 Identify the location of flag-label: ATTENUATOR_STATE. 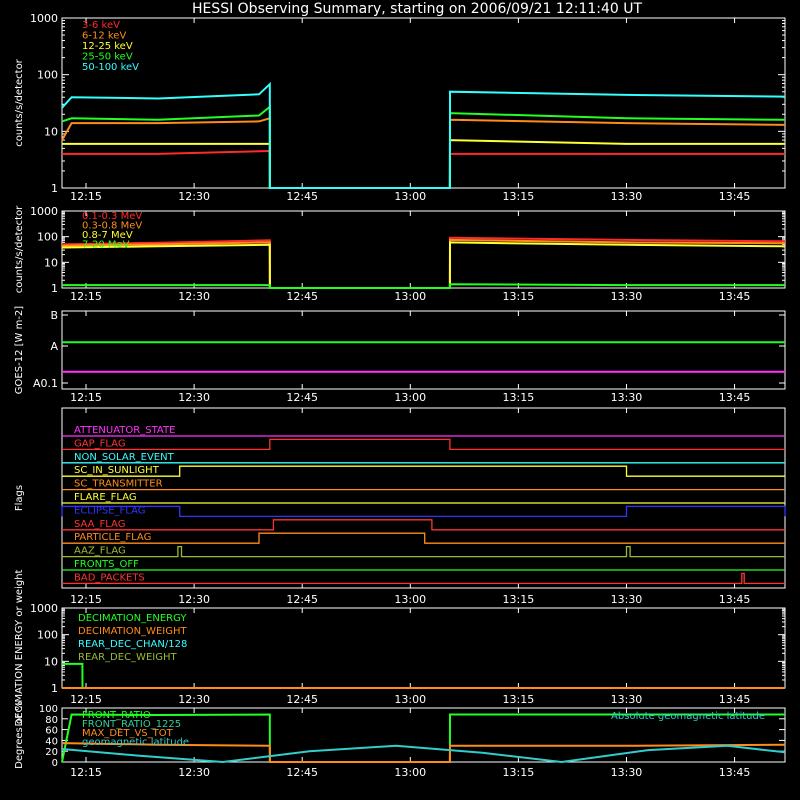
(124, 430).